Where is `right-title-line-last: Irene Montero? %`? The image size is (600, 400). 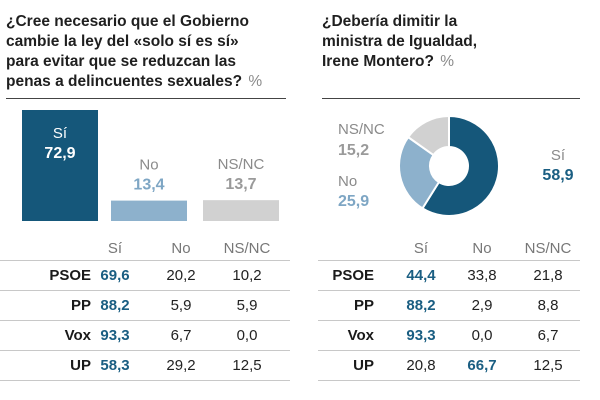
right-title-line-last: Irene Montero? % is located at coordinates (399, 62).